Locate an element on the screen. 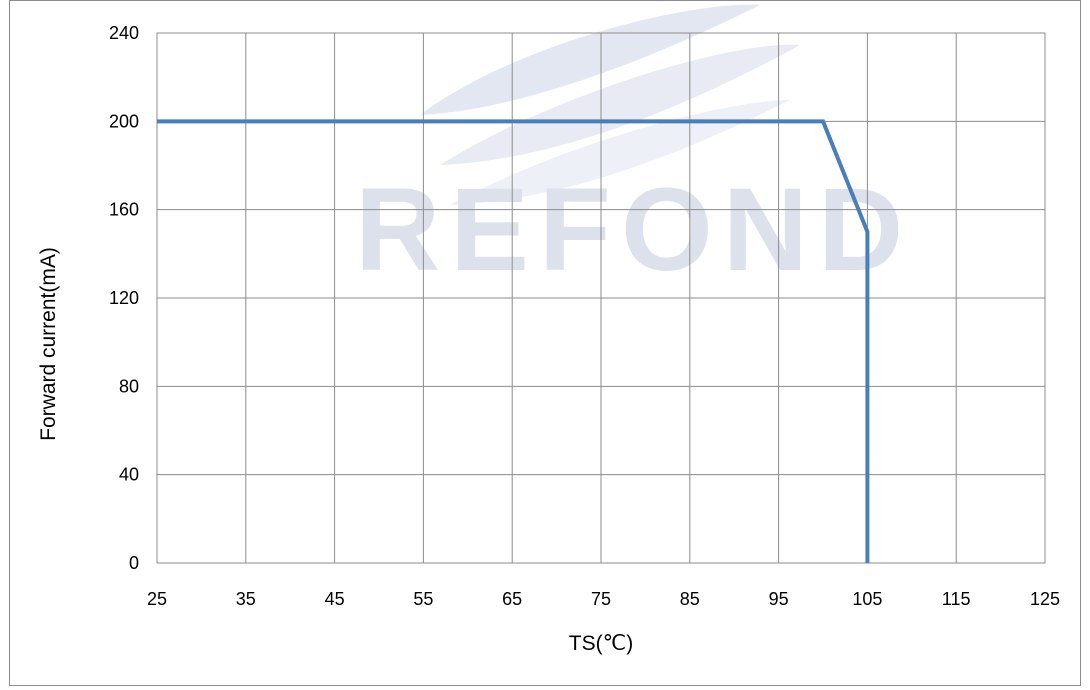 The width and height of the screenshot is (1090, 690). x-tick-labels: 25 35 45 55 65 75 85 95 105 115 125 is located at coordinates (603, 599).